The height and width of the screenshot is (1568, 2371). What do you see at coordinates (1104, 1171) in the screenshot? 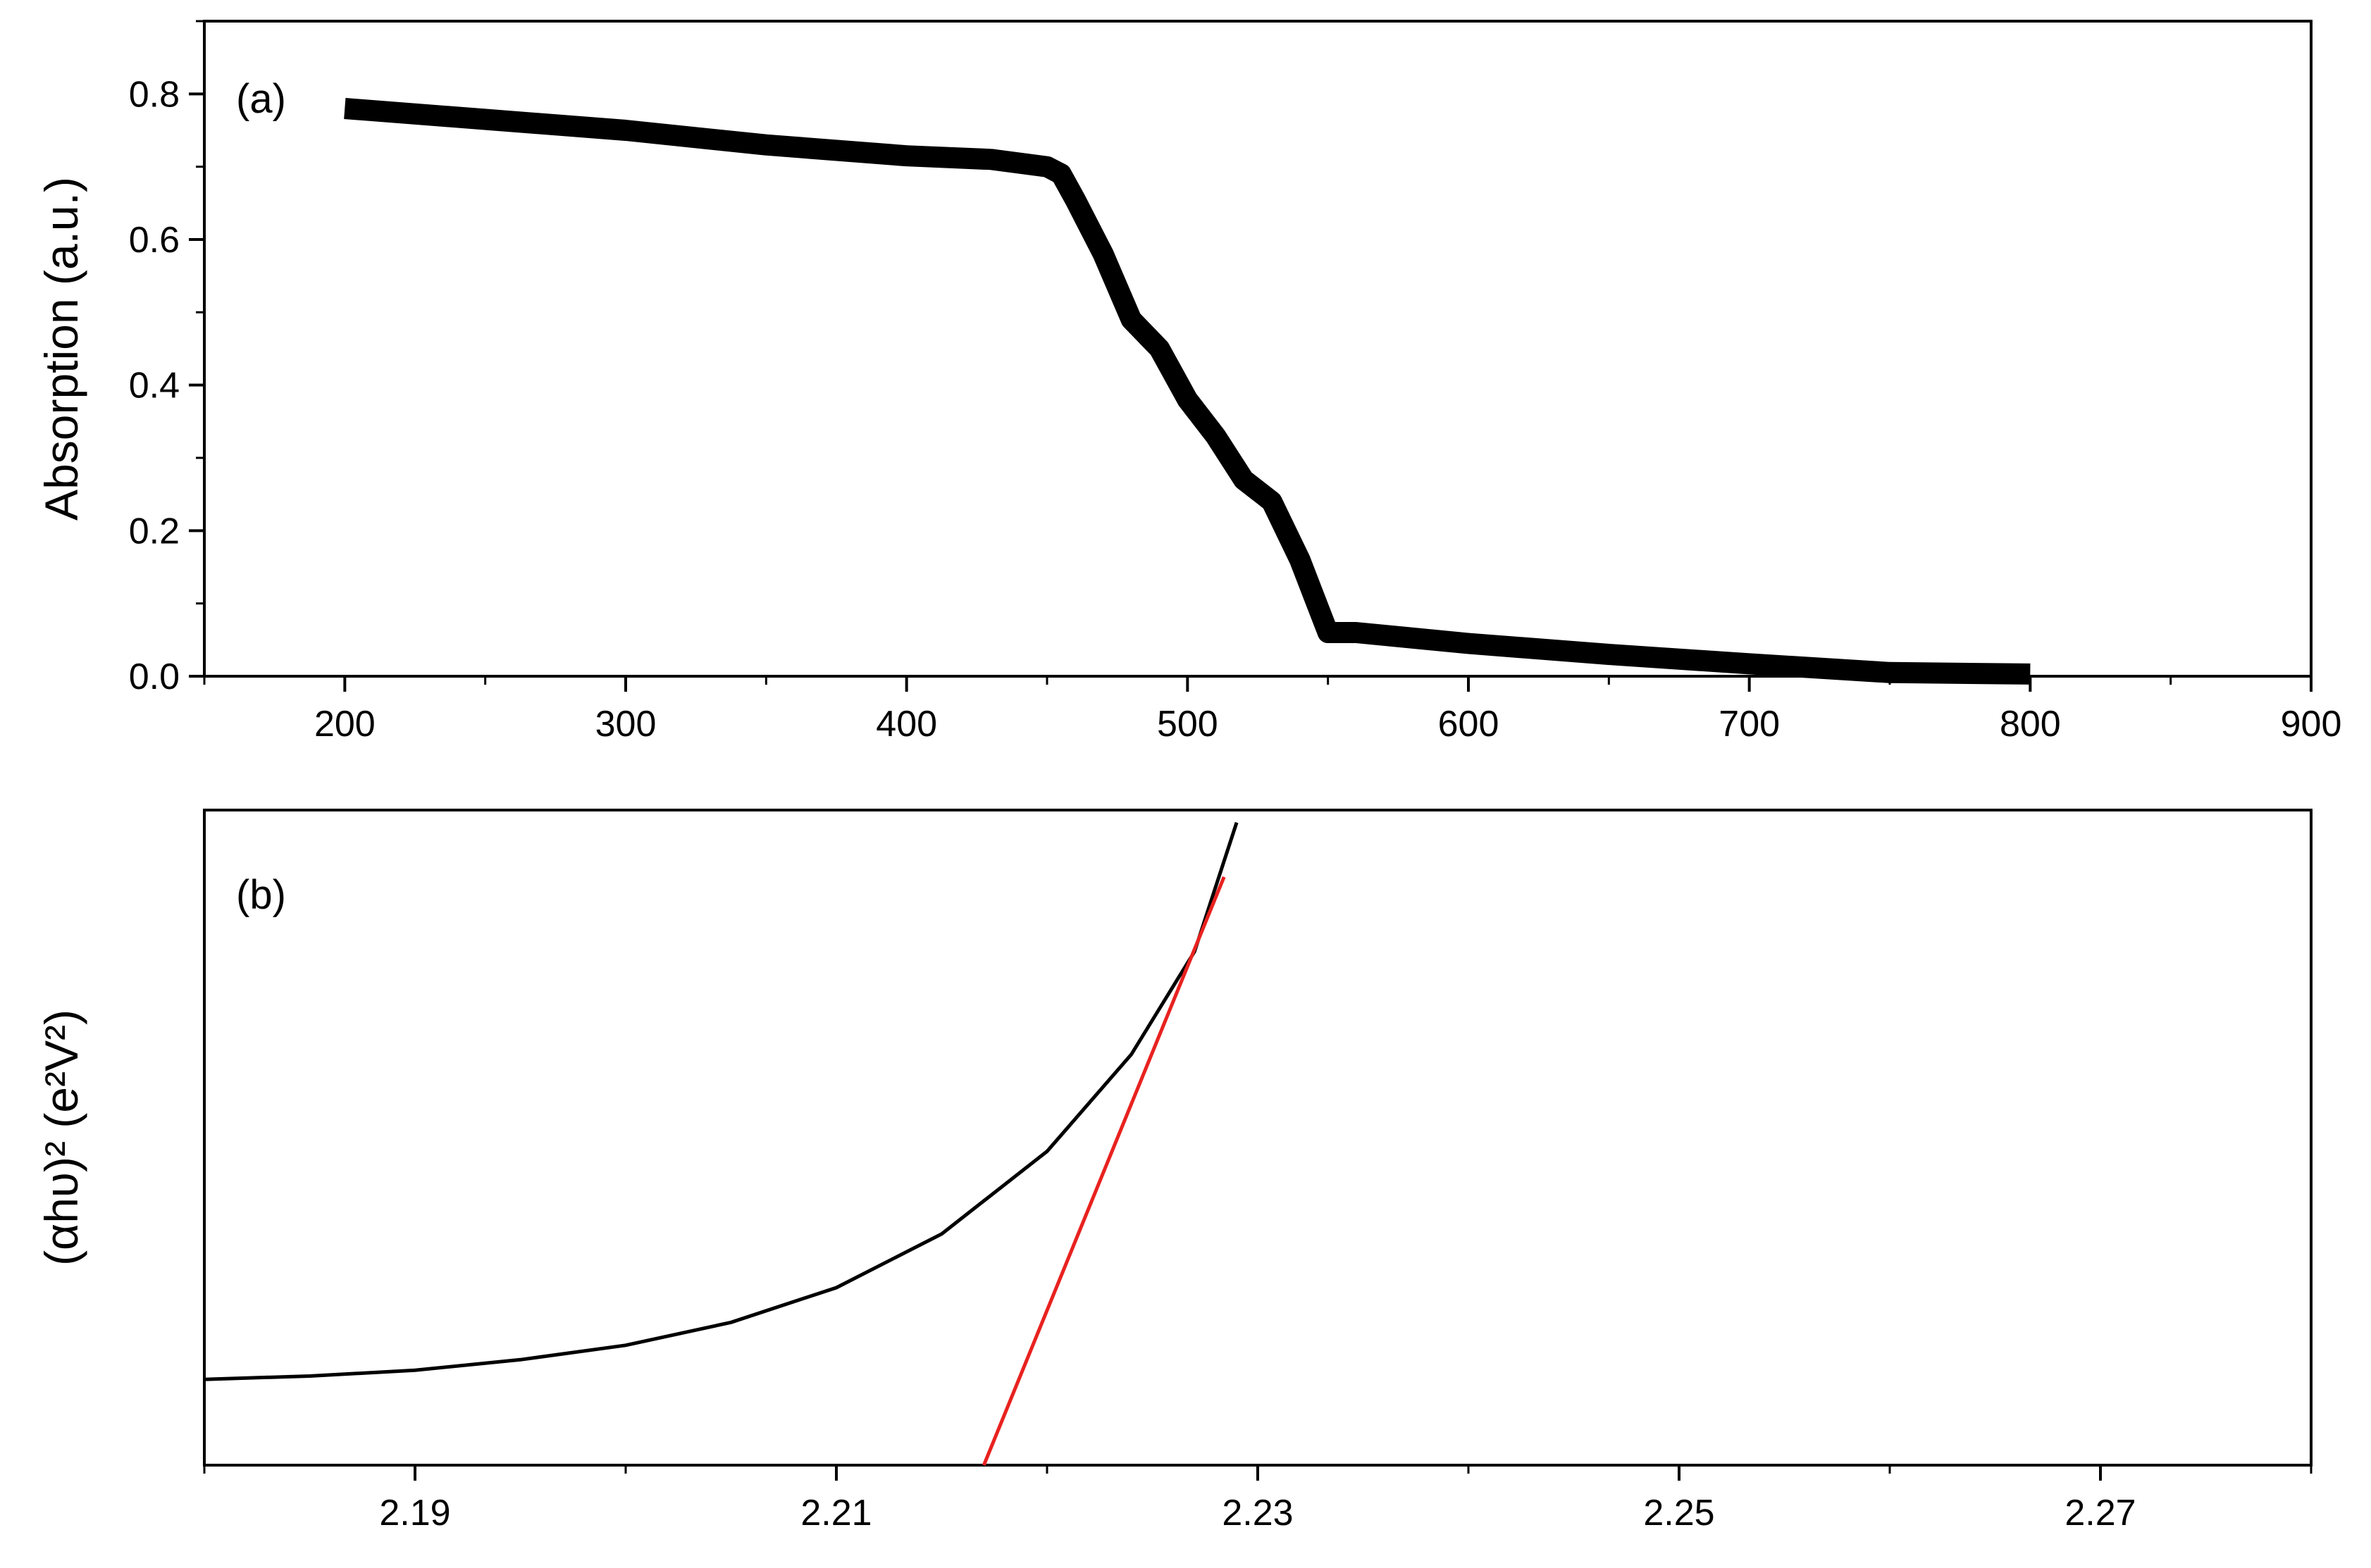
I see `panel-b-tangent-line` at bounding box center [1104, 1171].